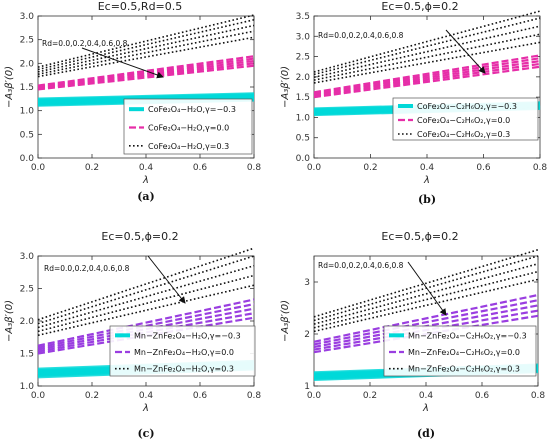  I want to click on legend-entry: Mn−ZnFe₂O₄−C₂H₆O₂,γ=0.3, so click(464, 369).